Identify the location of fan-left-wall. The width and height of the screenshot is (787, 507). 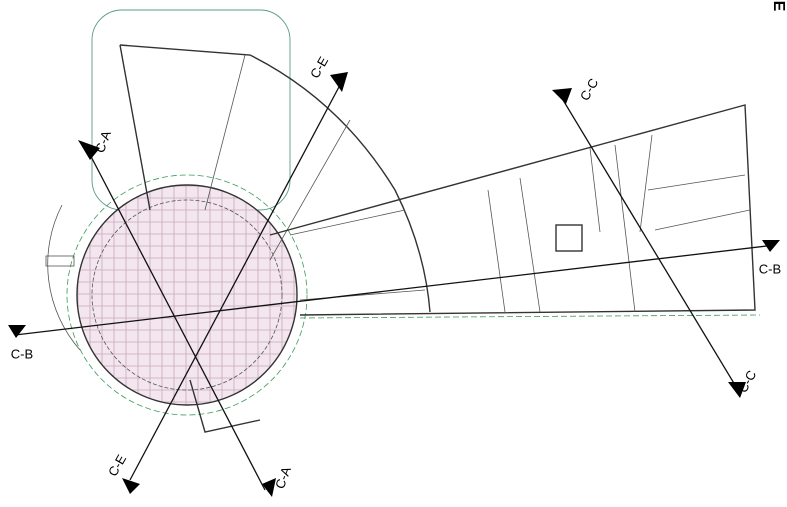
(135, 127).